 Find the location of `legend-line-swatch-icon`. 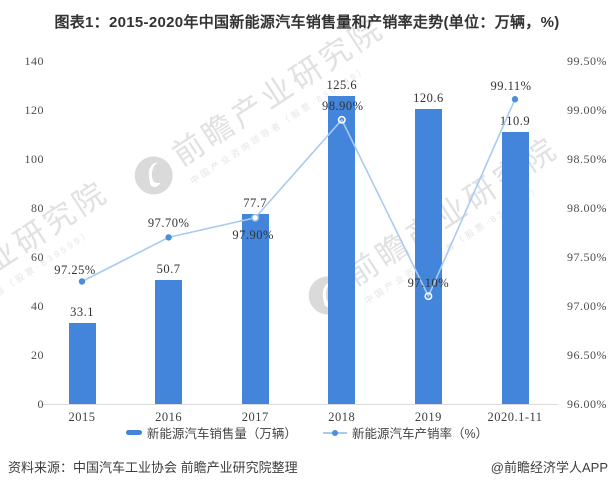

legend-line-swatch-icon is located at coordinates (334, 432).